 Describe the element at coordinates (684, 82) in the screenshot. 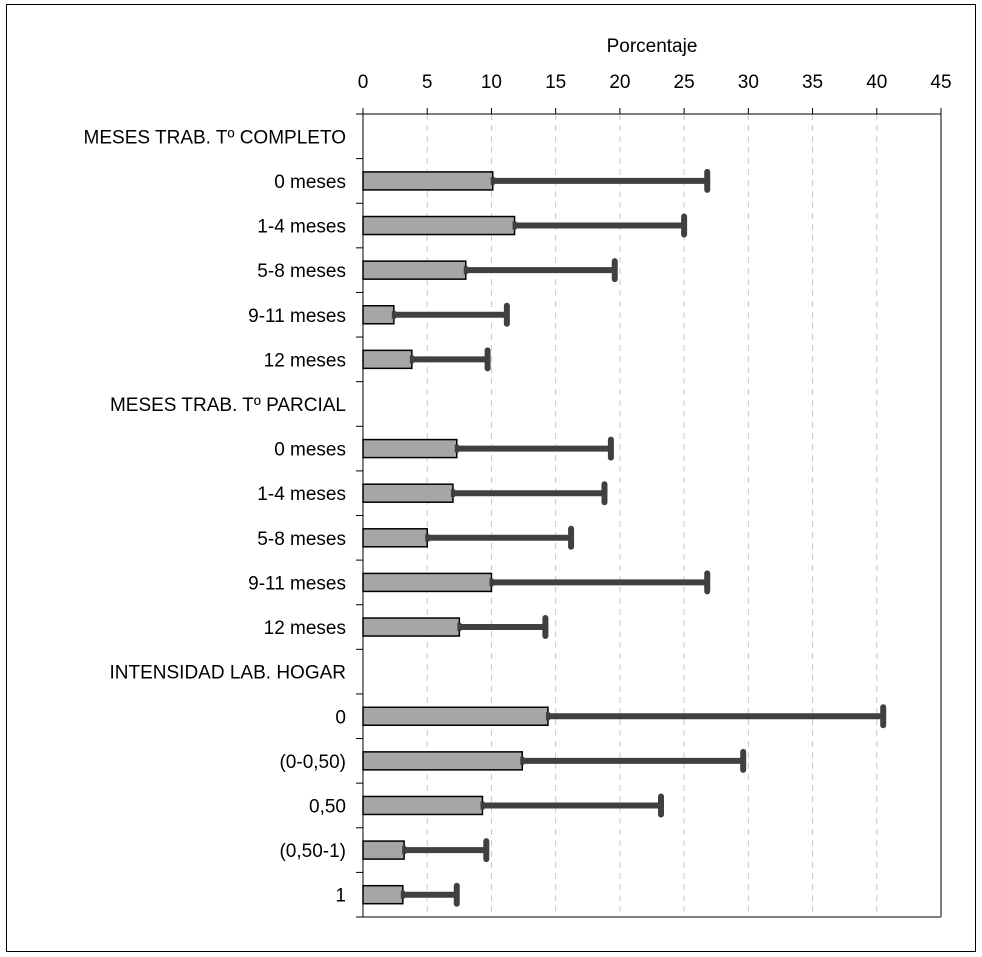

I see `x-tick-label: 25` at that location.